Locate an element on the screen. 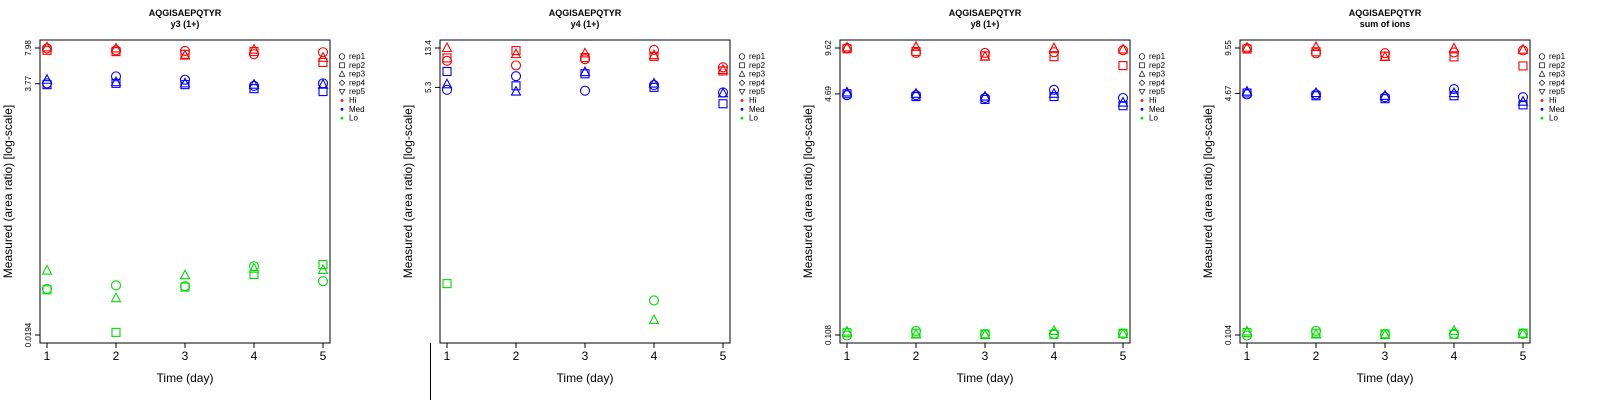 The image size is (1600, 405). x-axis-label: Time (day) is located at coordinates (585, 378).